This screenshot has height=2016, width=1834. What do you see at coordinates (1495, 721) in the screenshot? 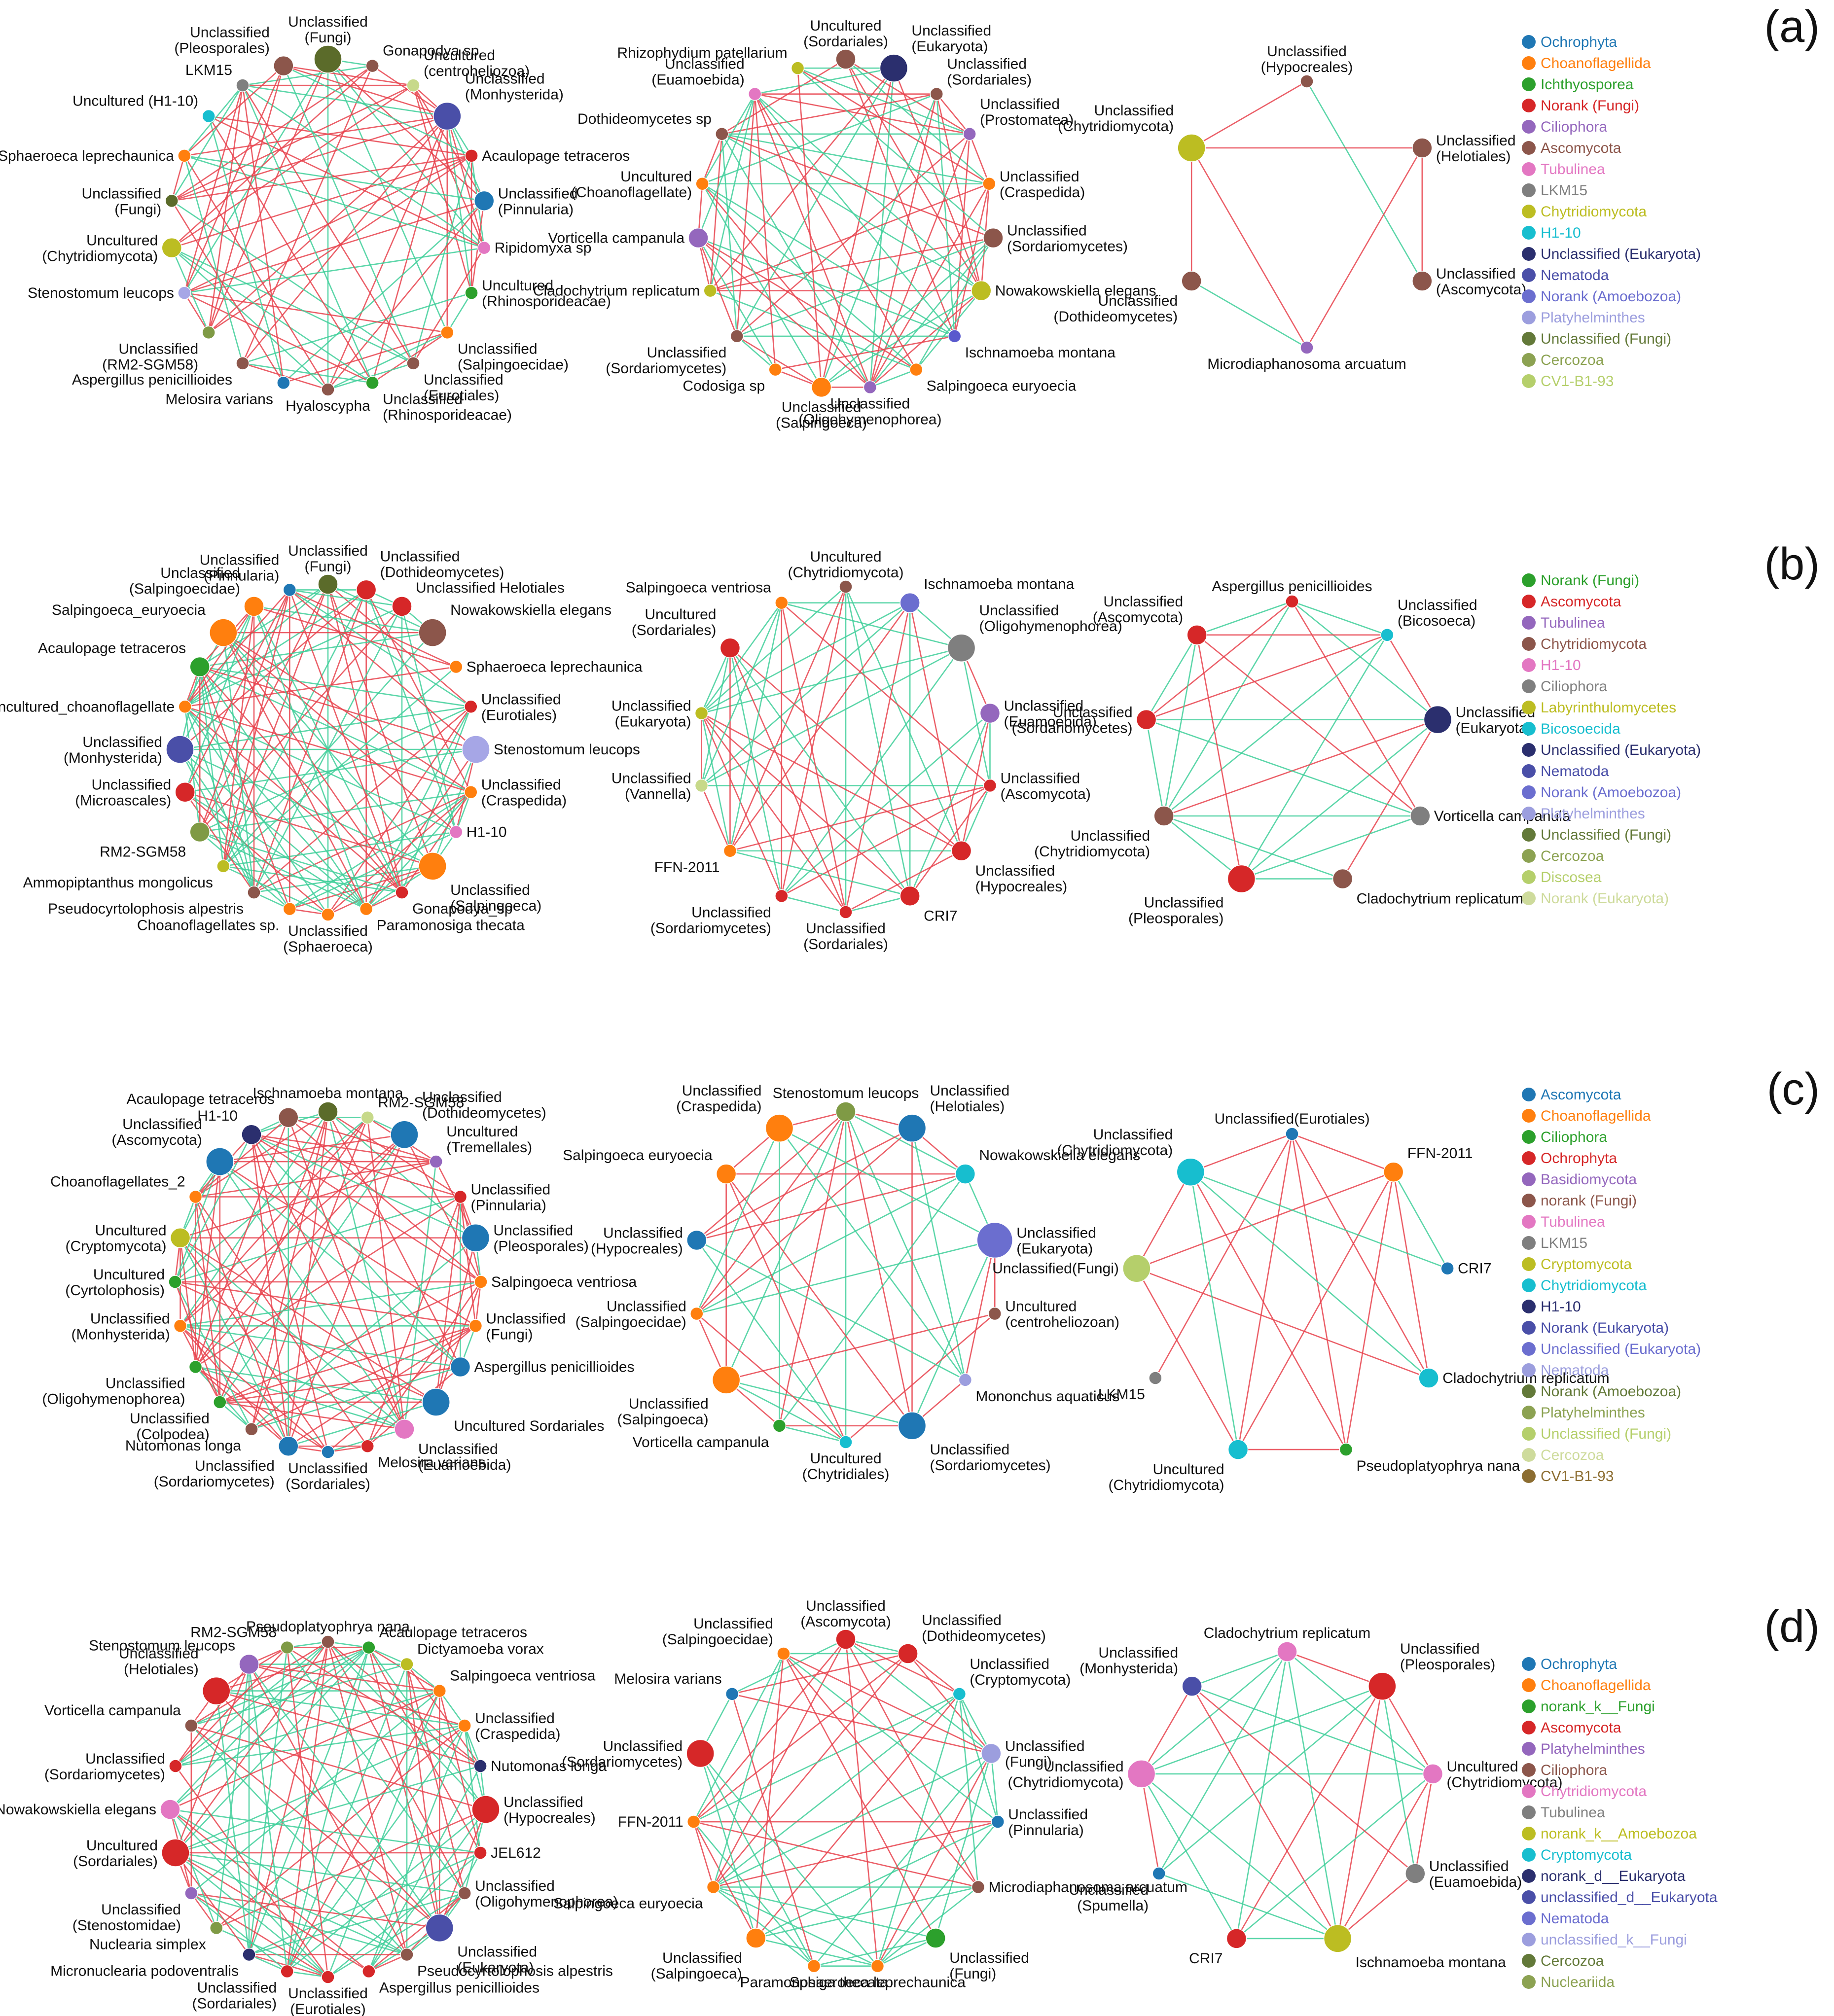
I see `node-label: Unclassified (Eukaryota)` at bounding box center [1495, 721].